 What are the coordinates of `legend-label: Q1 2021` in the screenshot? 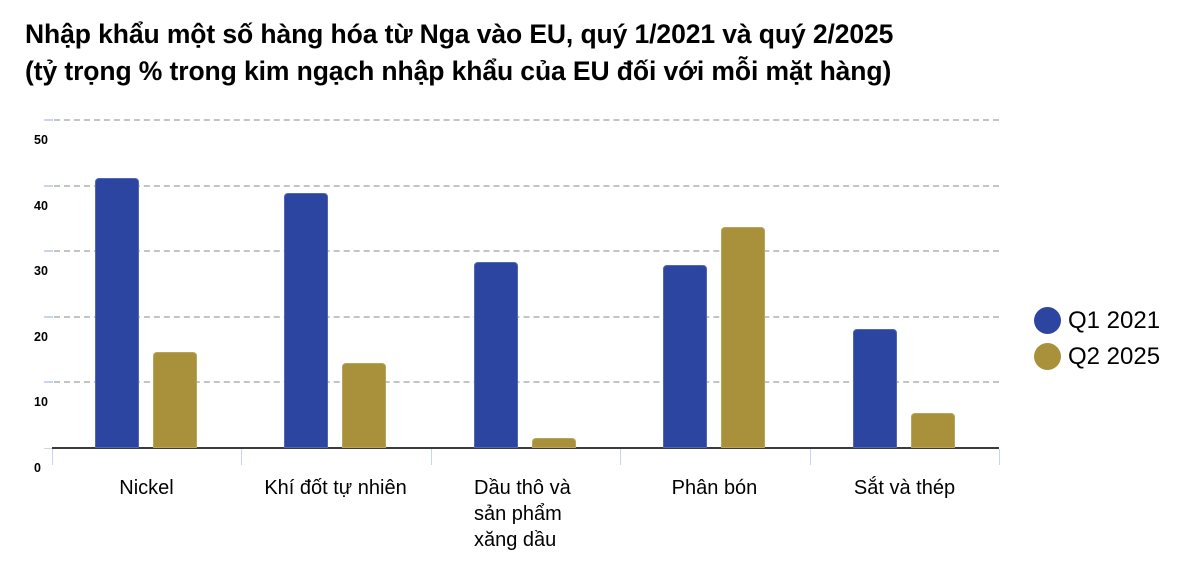 It's located at (1114, 320).